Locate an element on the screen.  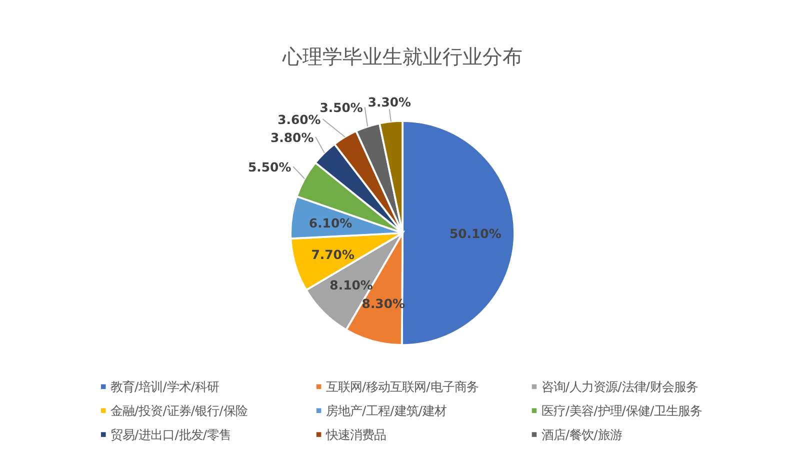
legend-label: 房地产/工程/建筑/建材 is located at coordinates (386, 410).